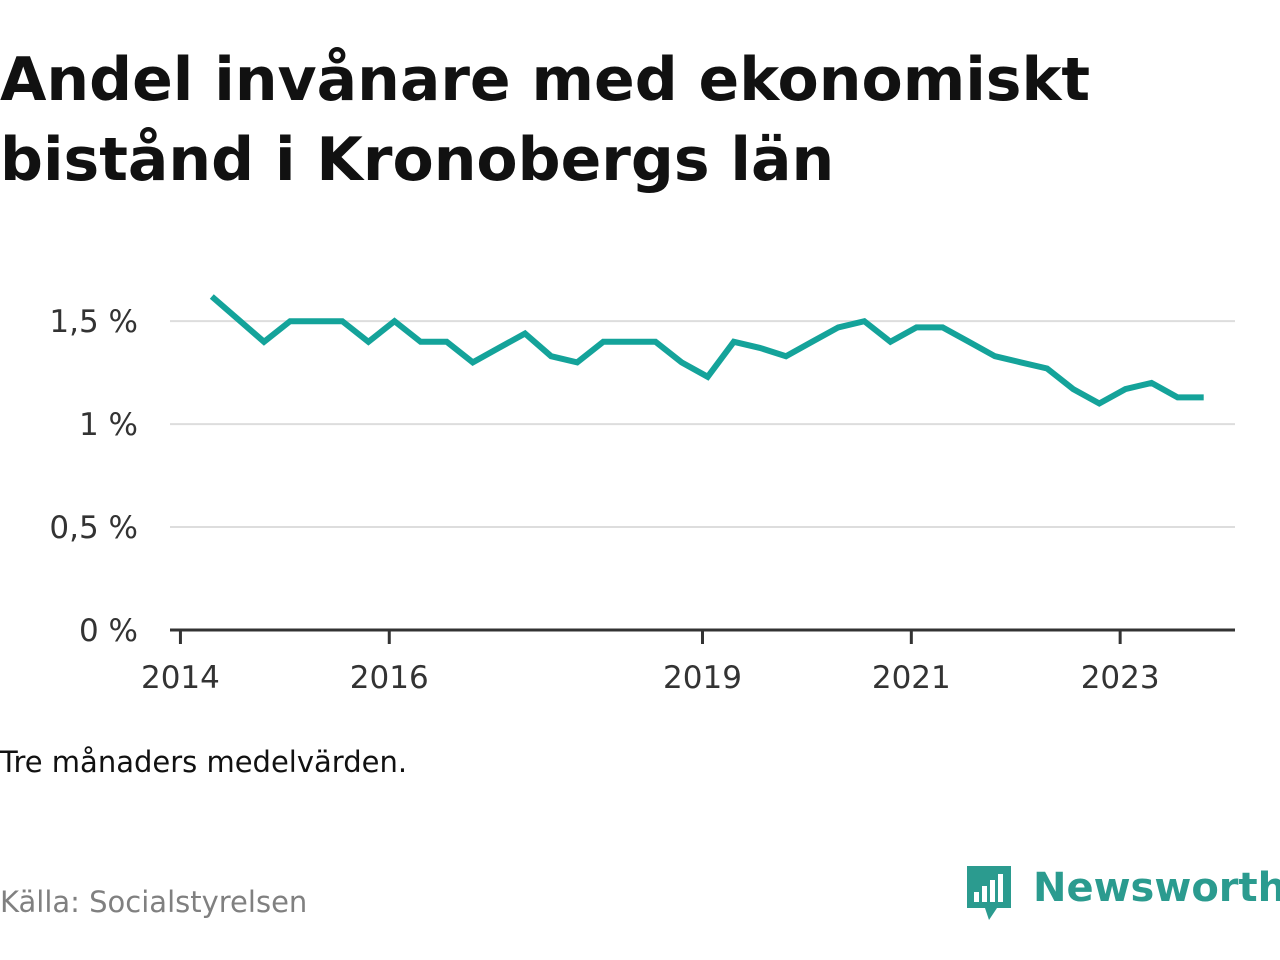 The width and height of the screenshot is (1280, 960). What do you see at coordinates (154, 902) in the screenshot?
I see `source-label: Källa: Socialstyrelsen` at bounding box center [154, 902].